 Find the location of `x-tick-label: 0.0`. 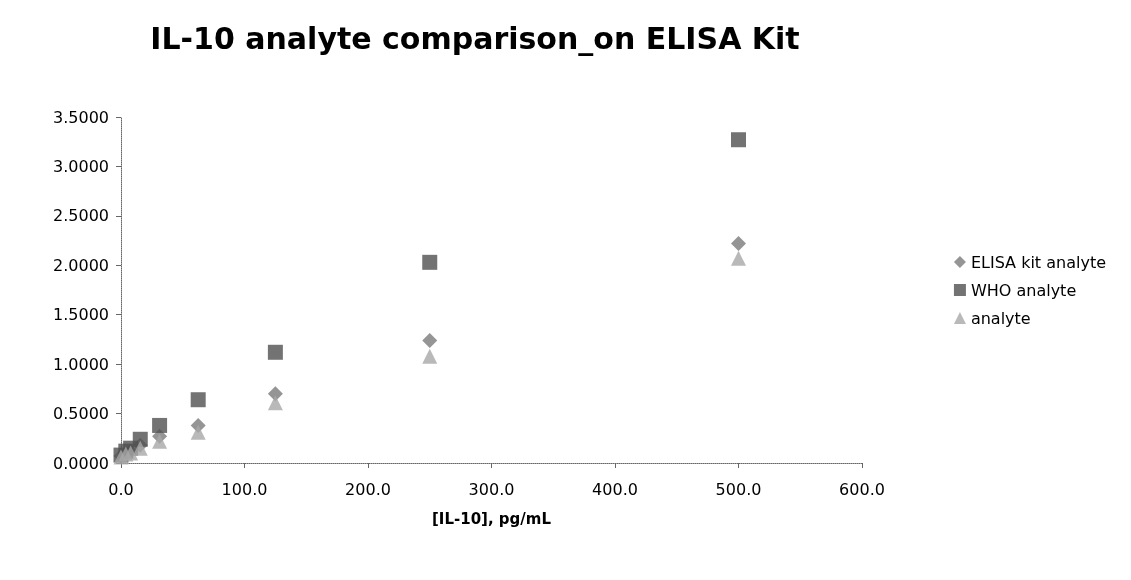

x-tick-label: 0.0 is located at coordinates (121, 489).